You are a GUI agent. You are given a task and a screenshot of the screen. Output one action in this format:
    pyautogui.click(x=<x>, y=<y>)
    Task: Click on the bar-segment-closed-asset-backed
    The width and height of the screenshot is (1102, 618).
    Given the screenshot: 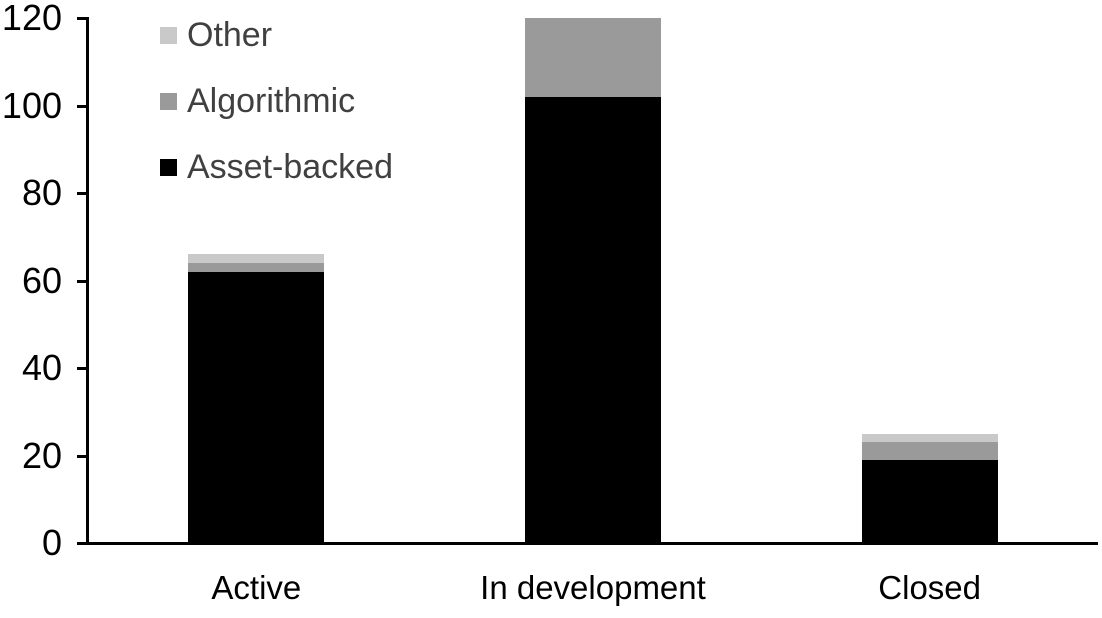 What is the action you would take?
    pyautogui.click(x=930, y=501)
    